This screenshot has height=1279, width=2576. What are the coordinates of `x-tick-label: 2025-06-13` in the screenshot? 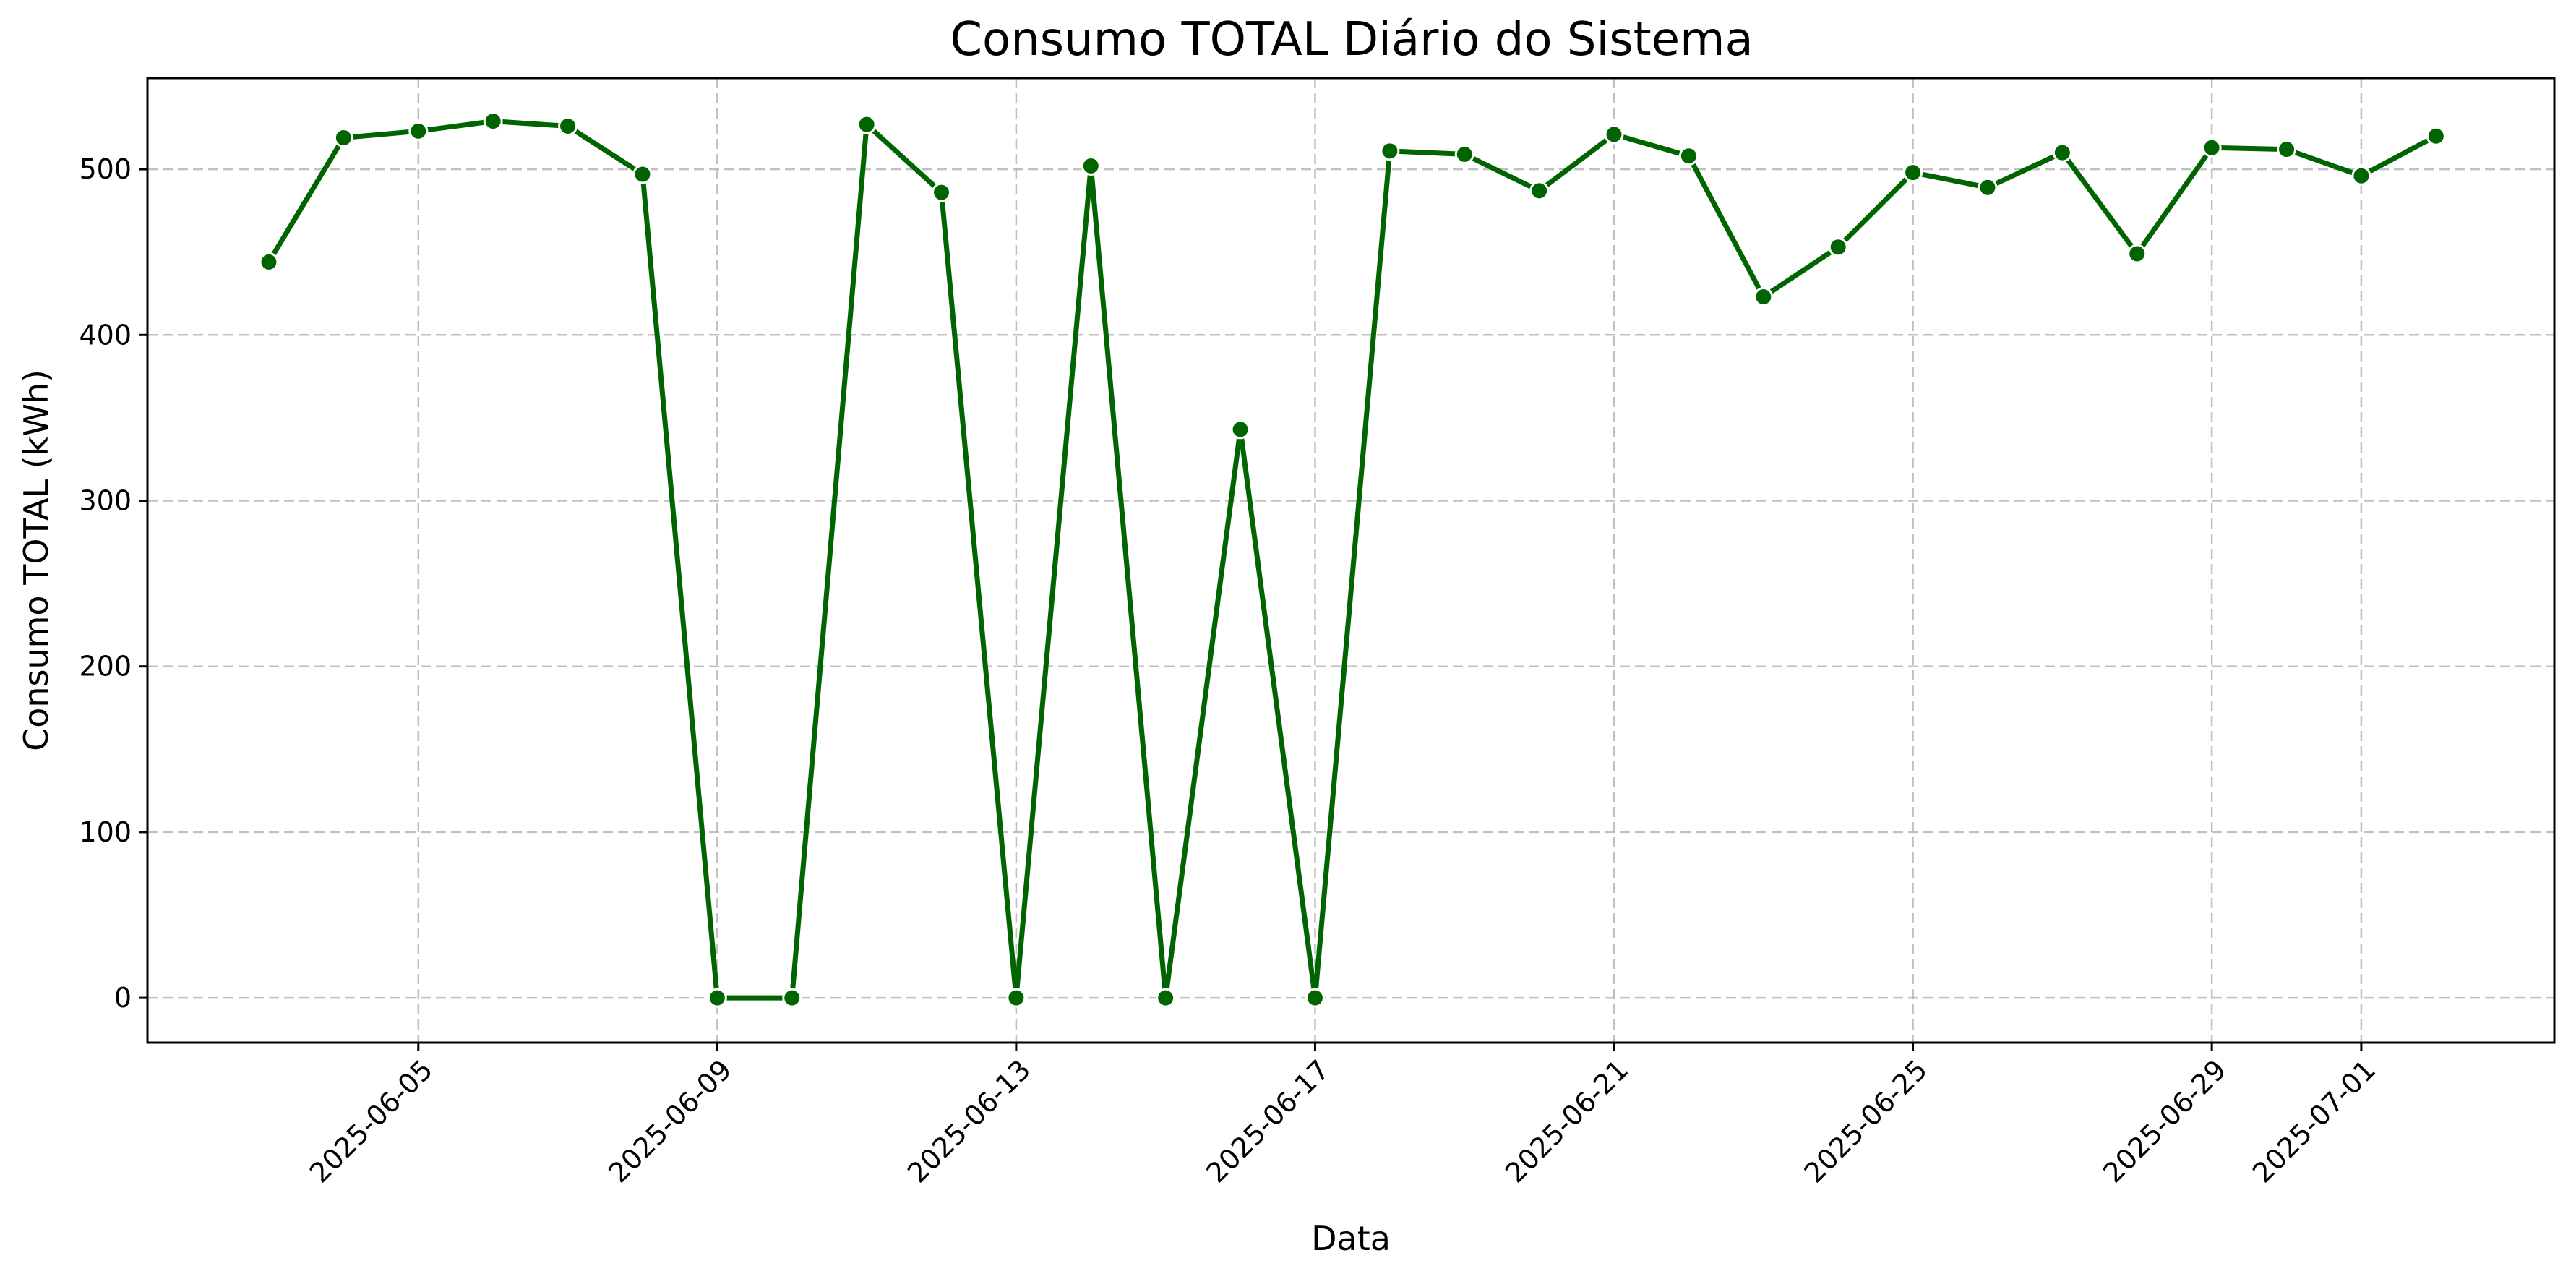 It's located at (969, 1121).